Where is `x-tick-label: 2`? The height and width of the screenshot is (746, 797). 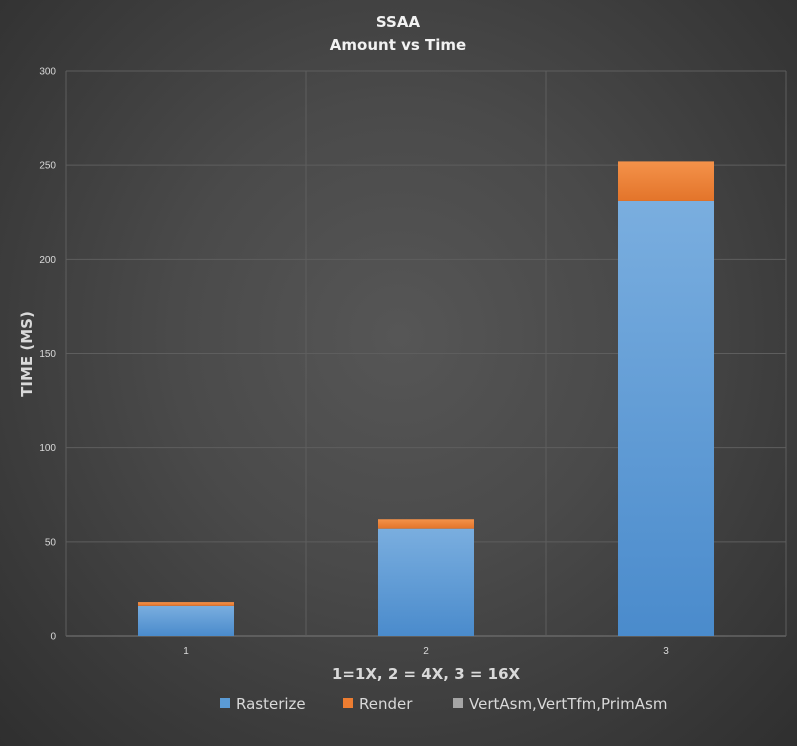
x-tick-label: 2 is located at coordinates (426, 651).